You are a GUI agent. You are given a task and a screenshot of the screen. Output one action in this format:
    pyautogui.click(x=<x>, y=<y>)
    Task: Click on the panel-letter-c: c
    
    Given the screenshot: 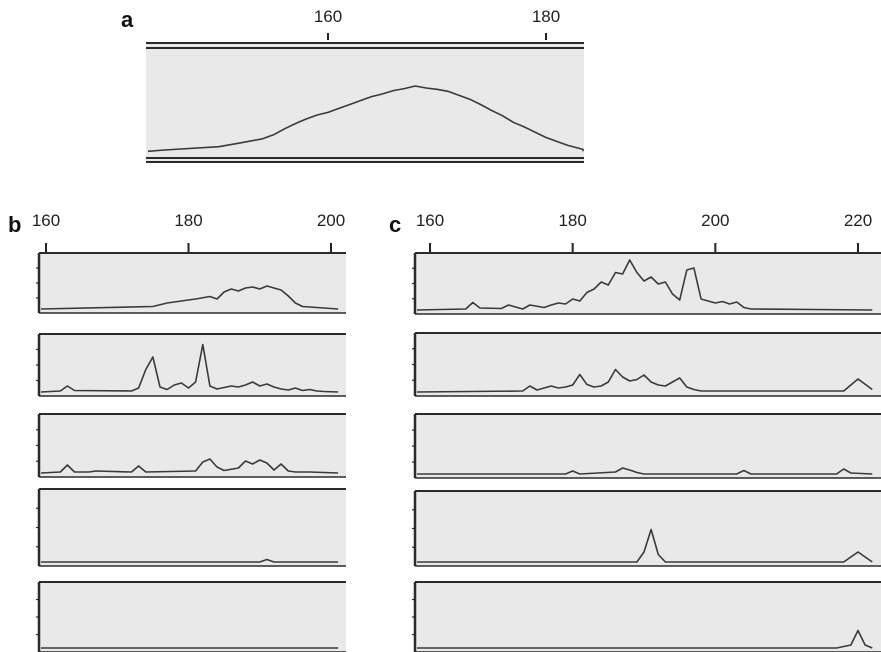 What is the action you would take?
    pyautogui.click(x=395, y=224)
    